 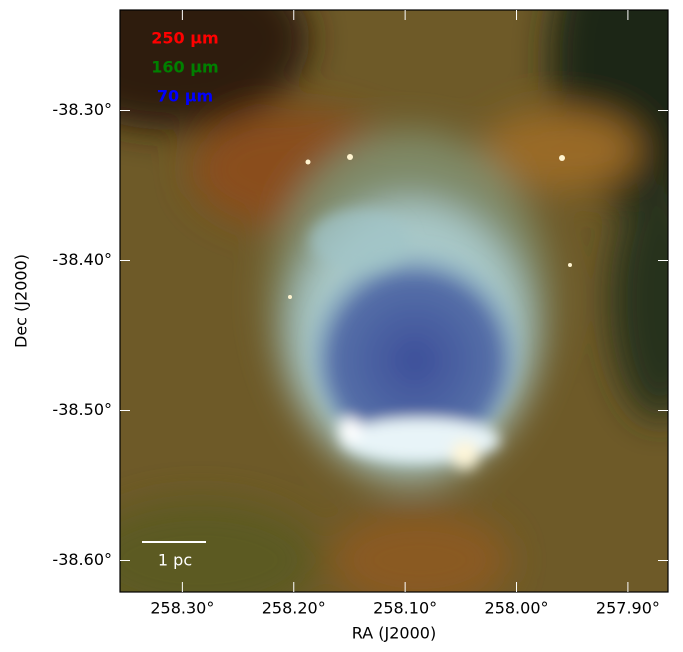 What do you see at coordinates (185, 96) in the screenshot?
I see `legend-label: 70 μm` at bounding box center [185, 96].